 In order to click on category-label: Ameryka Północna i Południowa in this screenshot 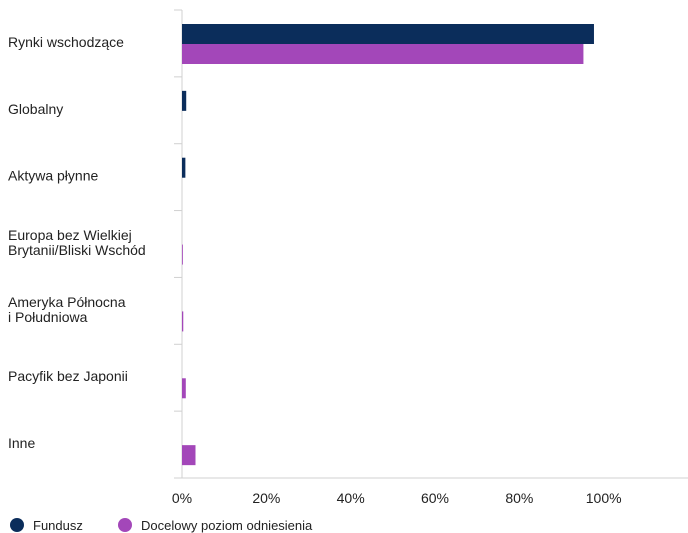, I will do `click(67, 309)`.